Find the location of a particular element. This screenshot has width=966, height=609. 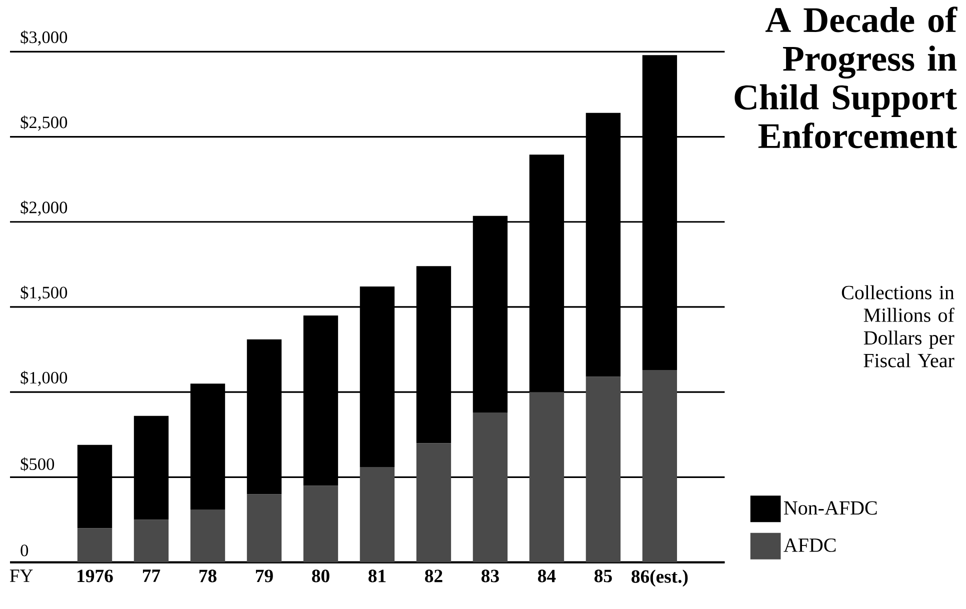

x-tick-label: 84 is located at coordinates (547, 576).